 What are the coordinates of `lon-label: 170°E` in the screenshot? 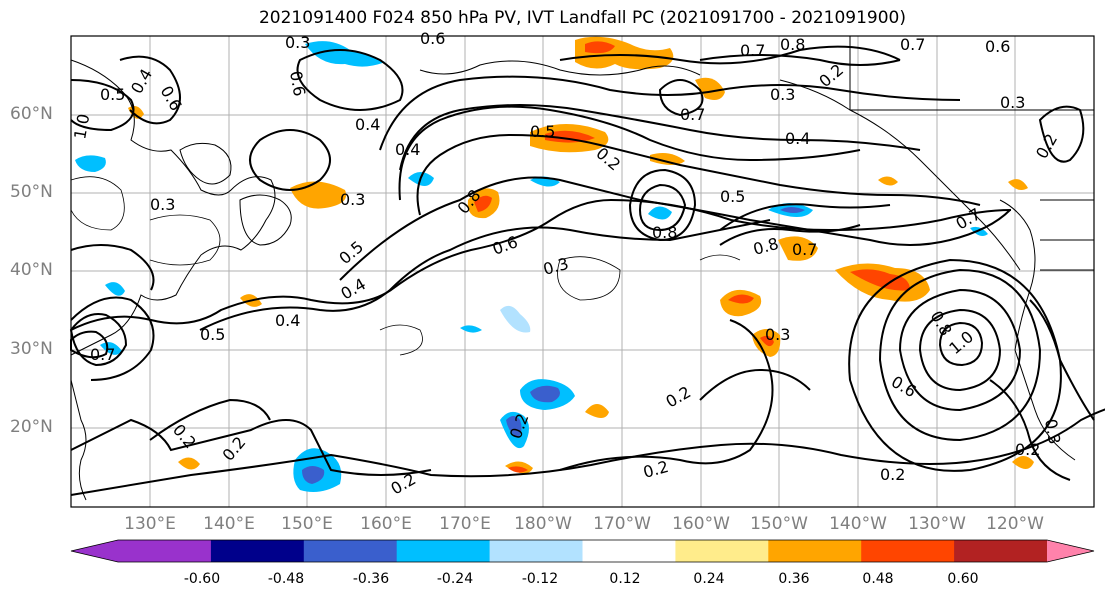 It's located at (465, 524).